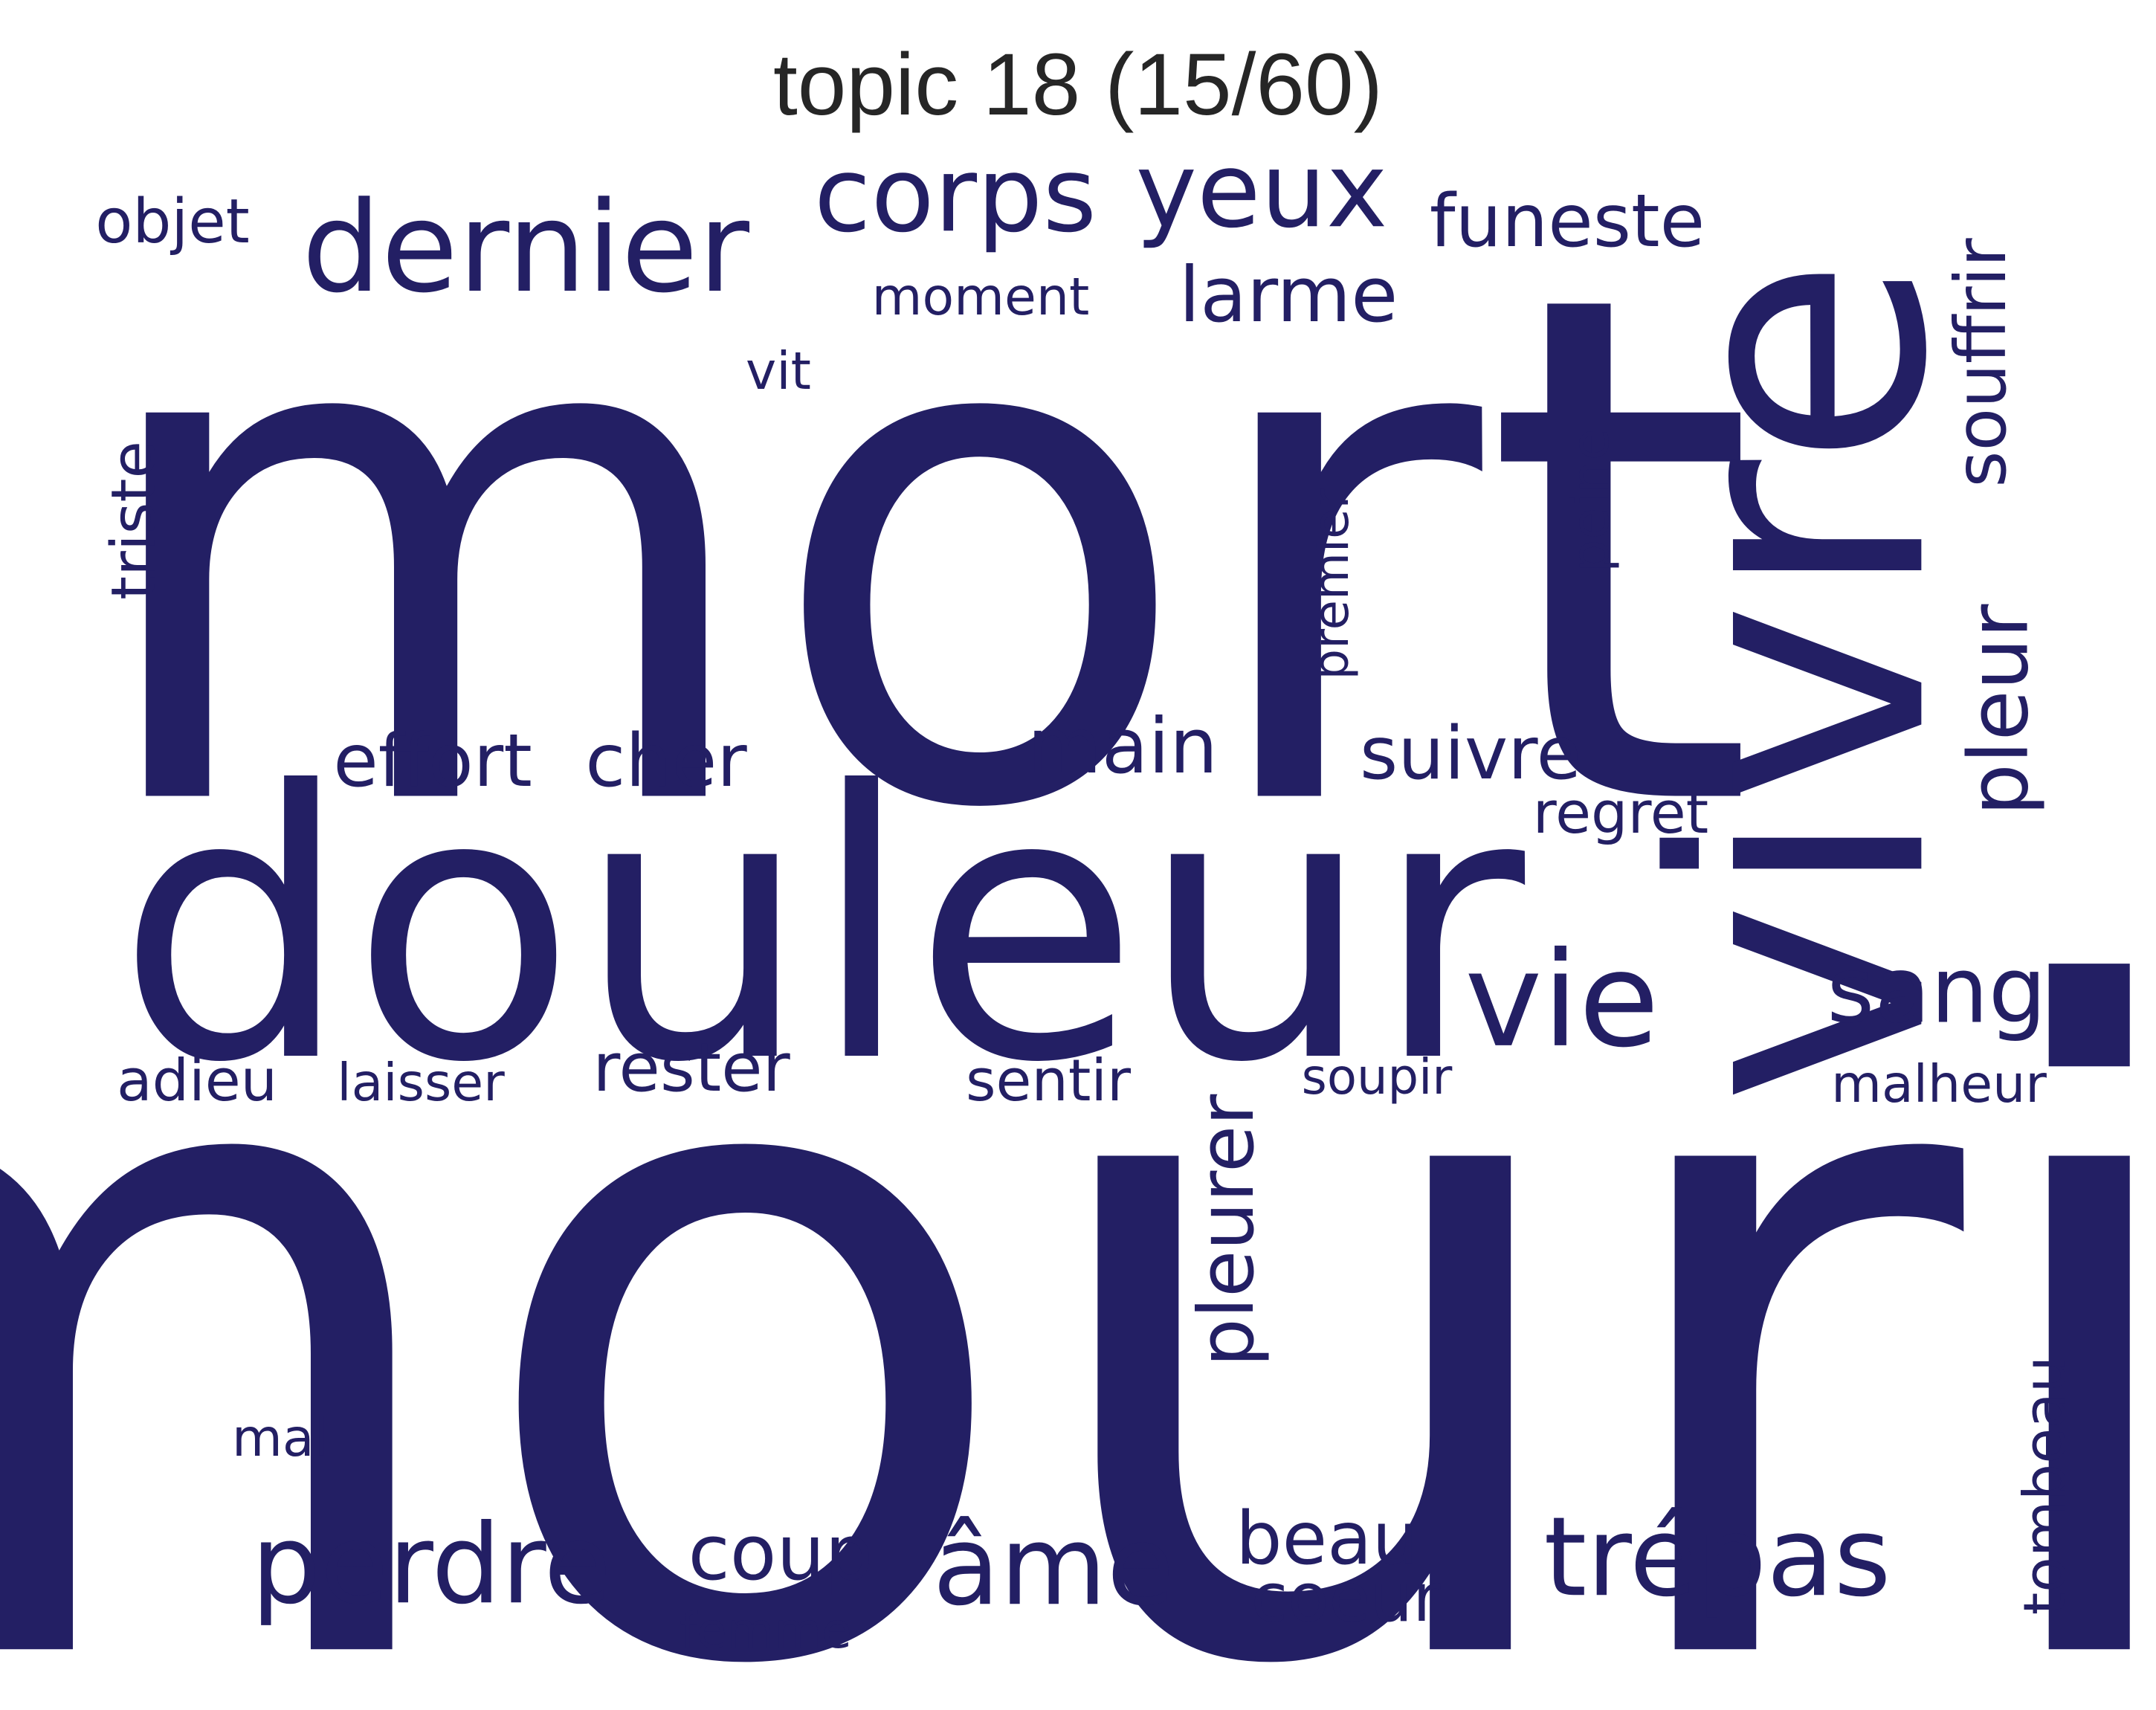 The image size is (2156, 1710). What do you see at coordinates (955, 195) in the screenshot?
I see `word-corps: corps` at bounding box center [955, 195].